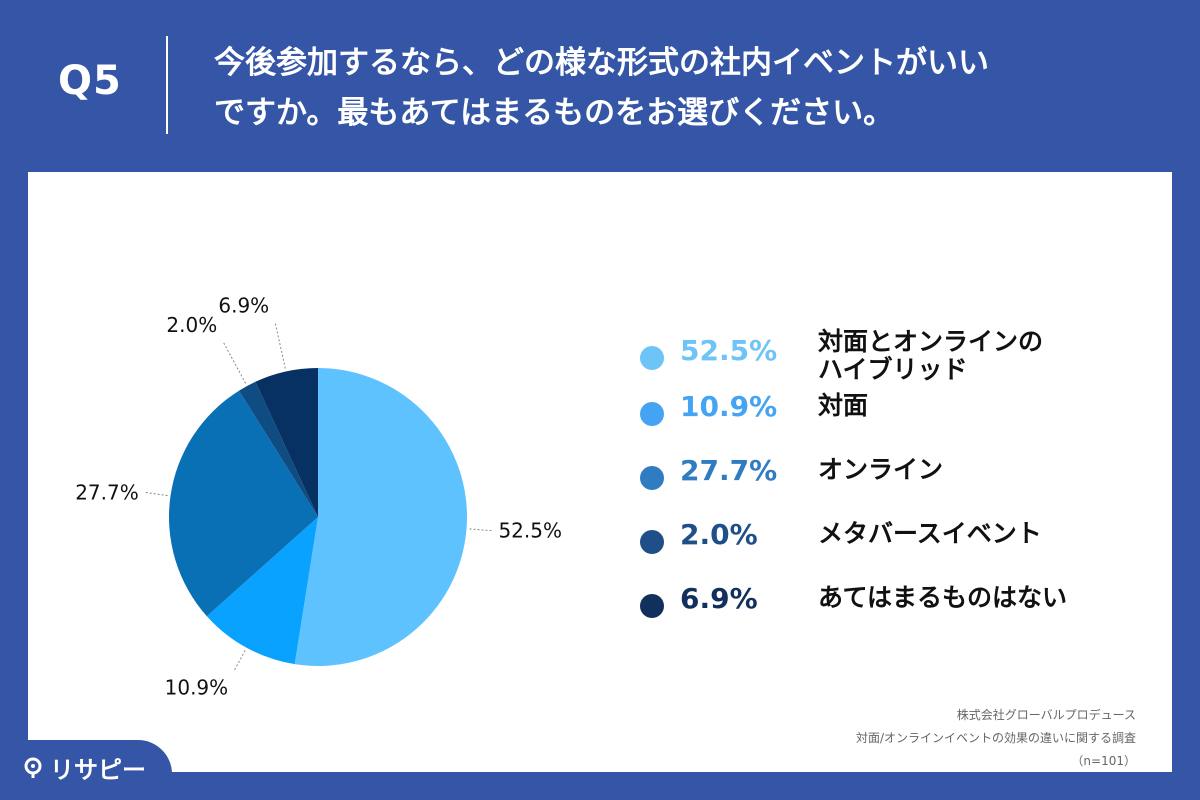 The image size is (1200, 800). What do you see at coordinates (33, 767) in the screenshot?
I see `logo-pin-icon` at bounding box center [33, 767].